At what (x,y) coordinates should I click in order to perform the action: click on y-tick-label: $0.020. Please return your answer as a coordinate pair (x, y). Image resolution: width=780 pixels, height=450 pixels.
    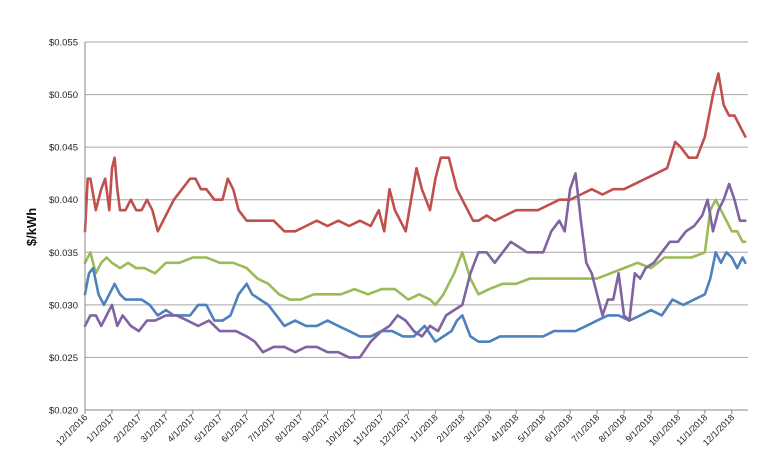
    Looking at the image, I should click on (63, 411).